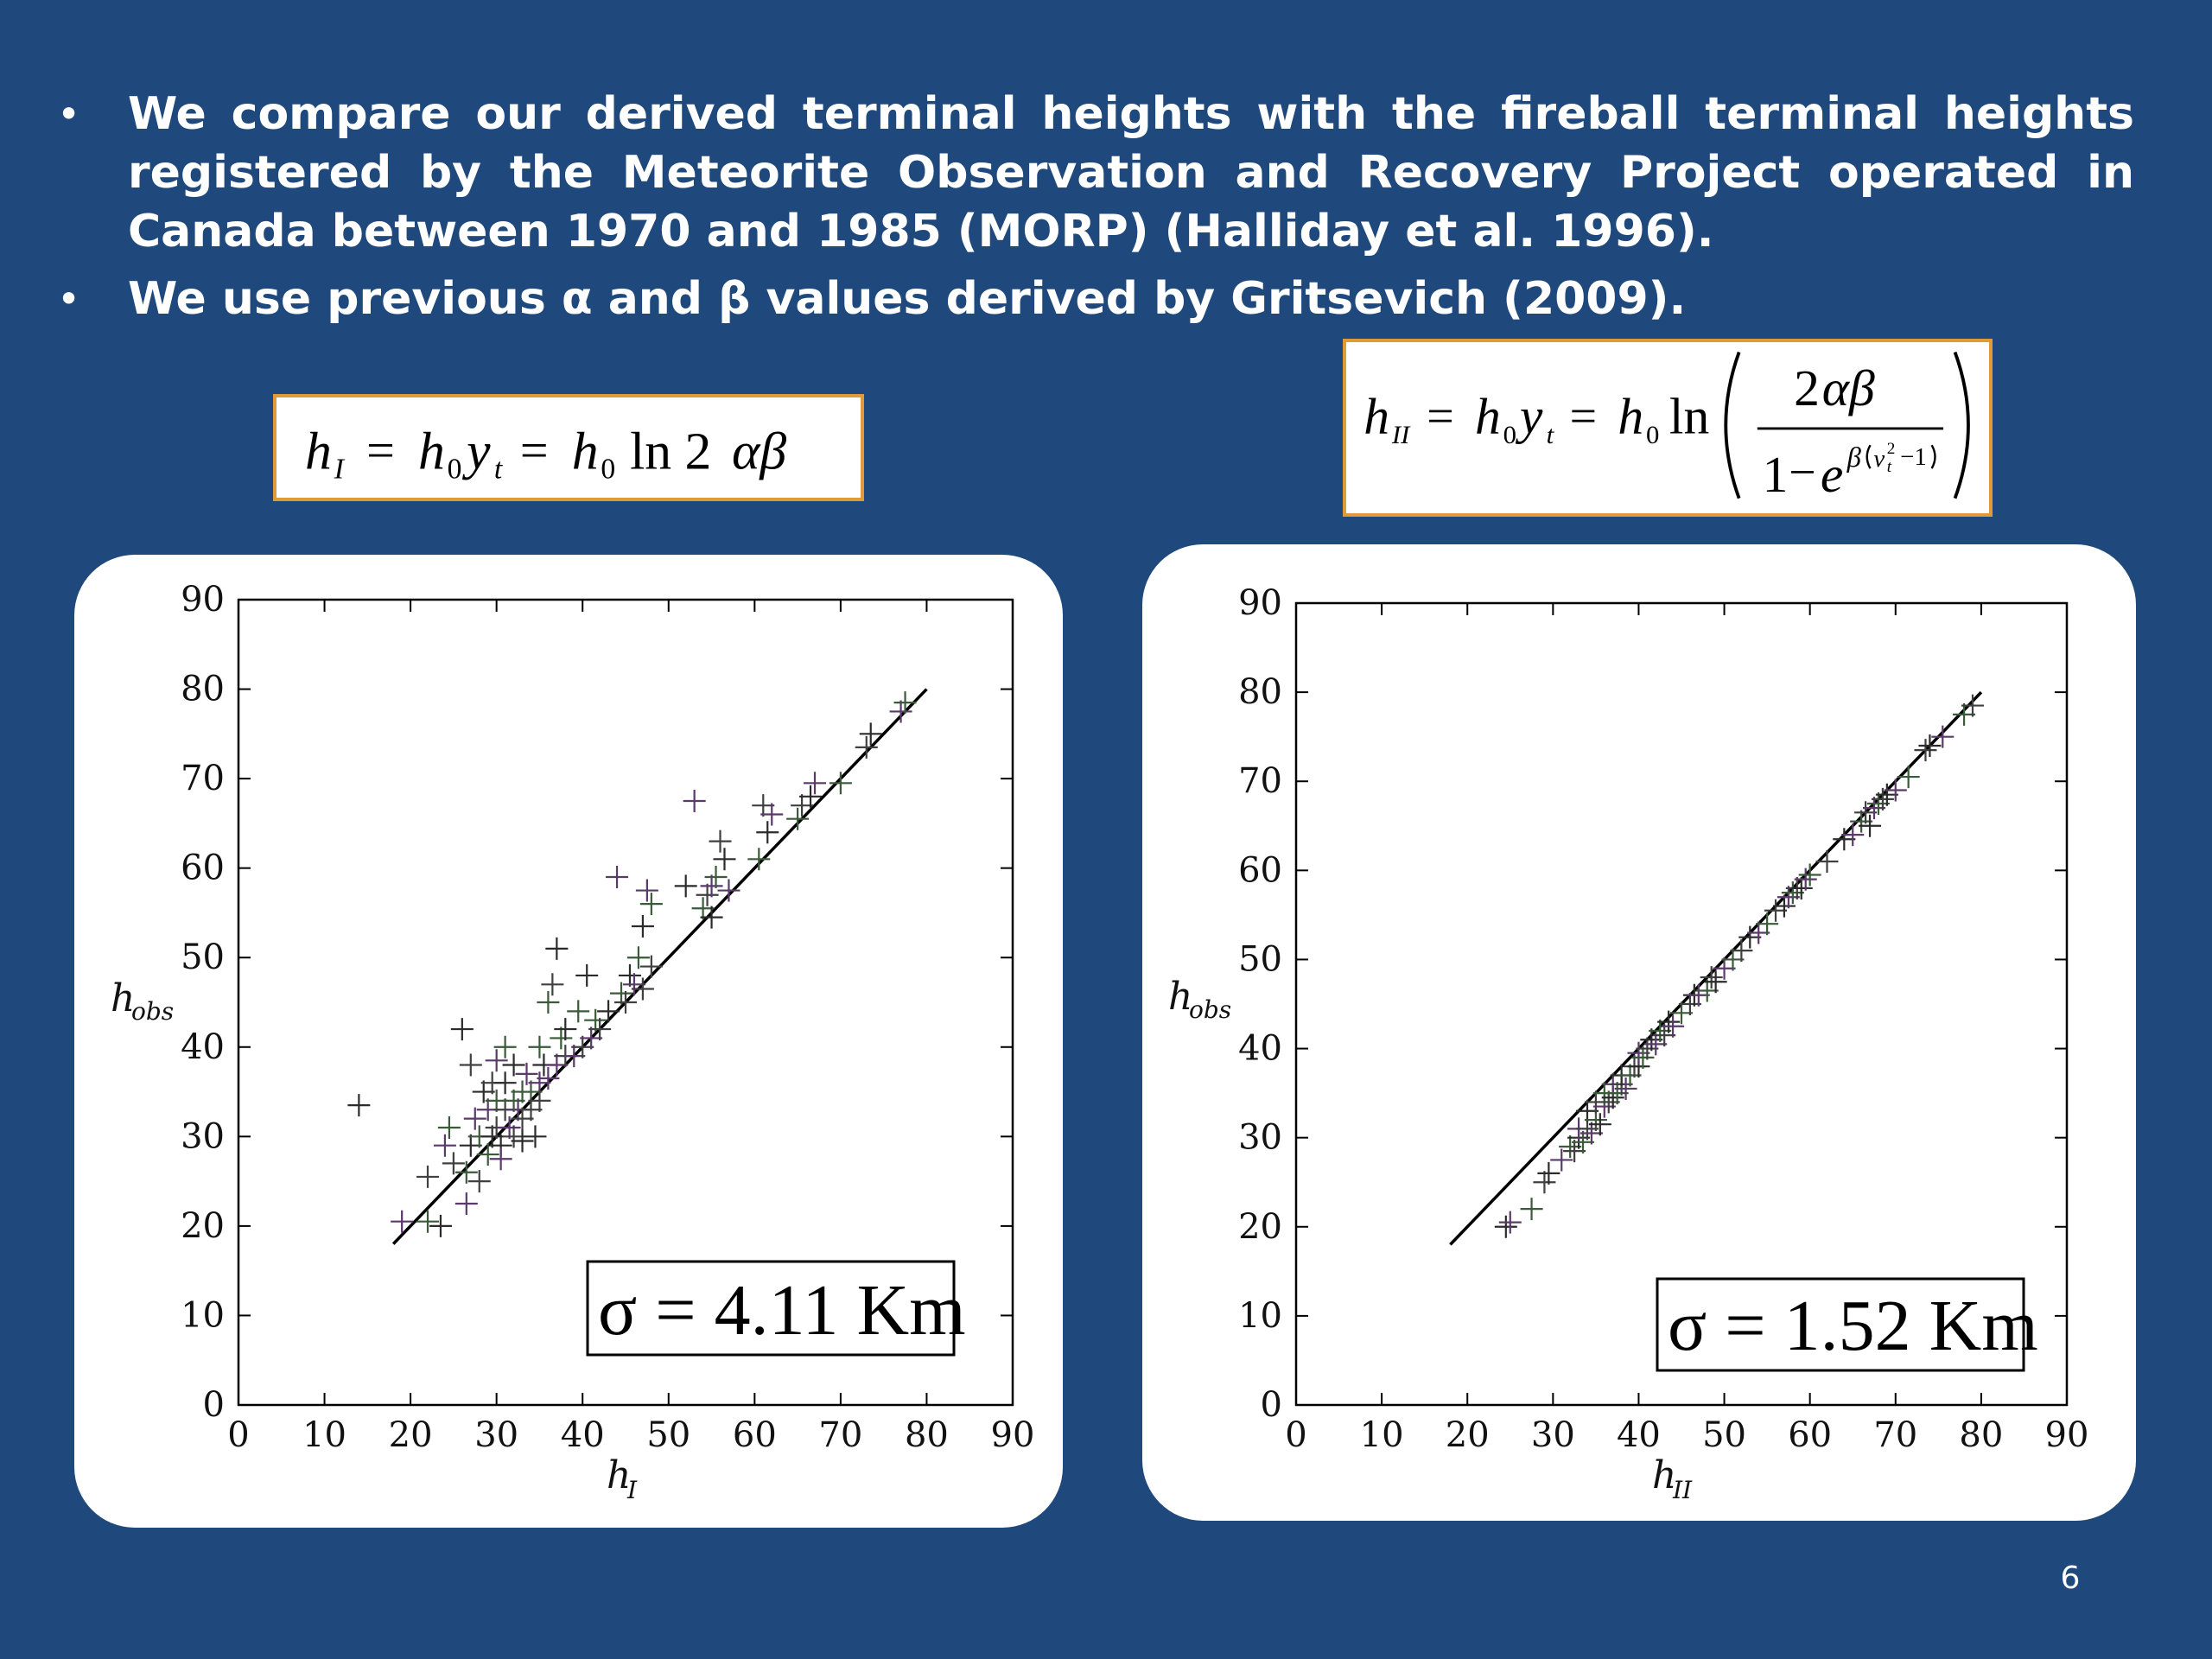  Describe the element at coordinates (214, 1405) in the screenshot. I see `y-tick-label: 0` at that location.